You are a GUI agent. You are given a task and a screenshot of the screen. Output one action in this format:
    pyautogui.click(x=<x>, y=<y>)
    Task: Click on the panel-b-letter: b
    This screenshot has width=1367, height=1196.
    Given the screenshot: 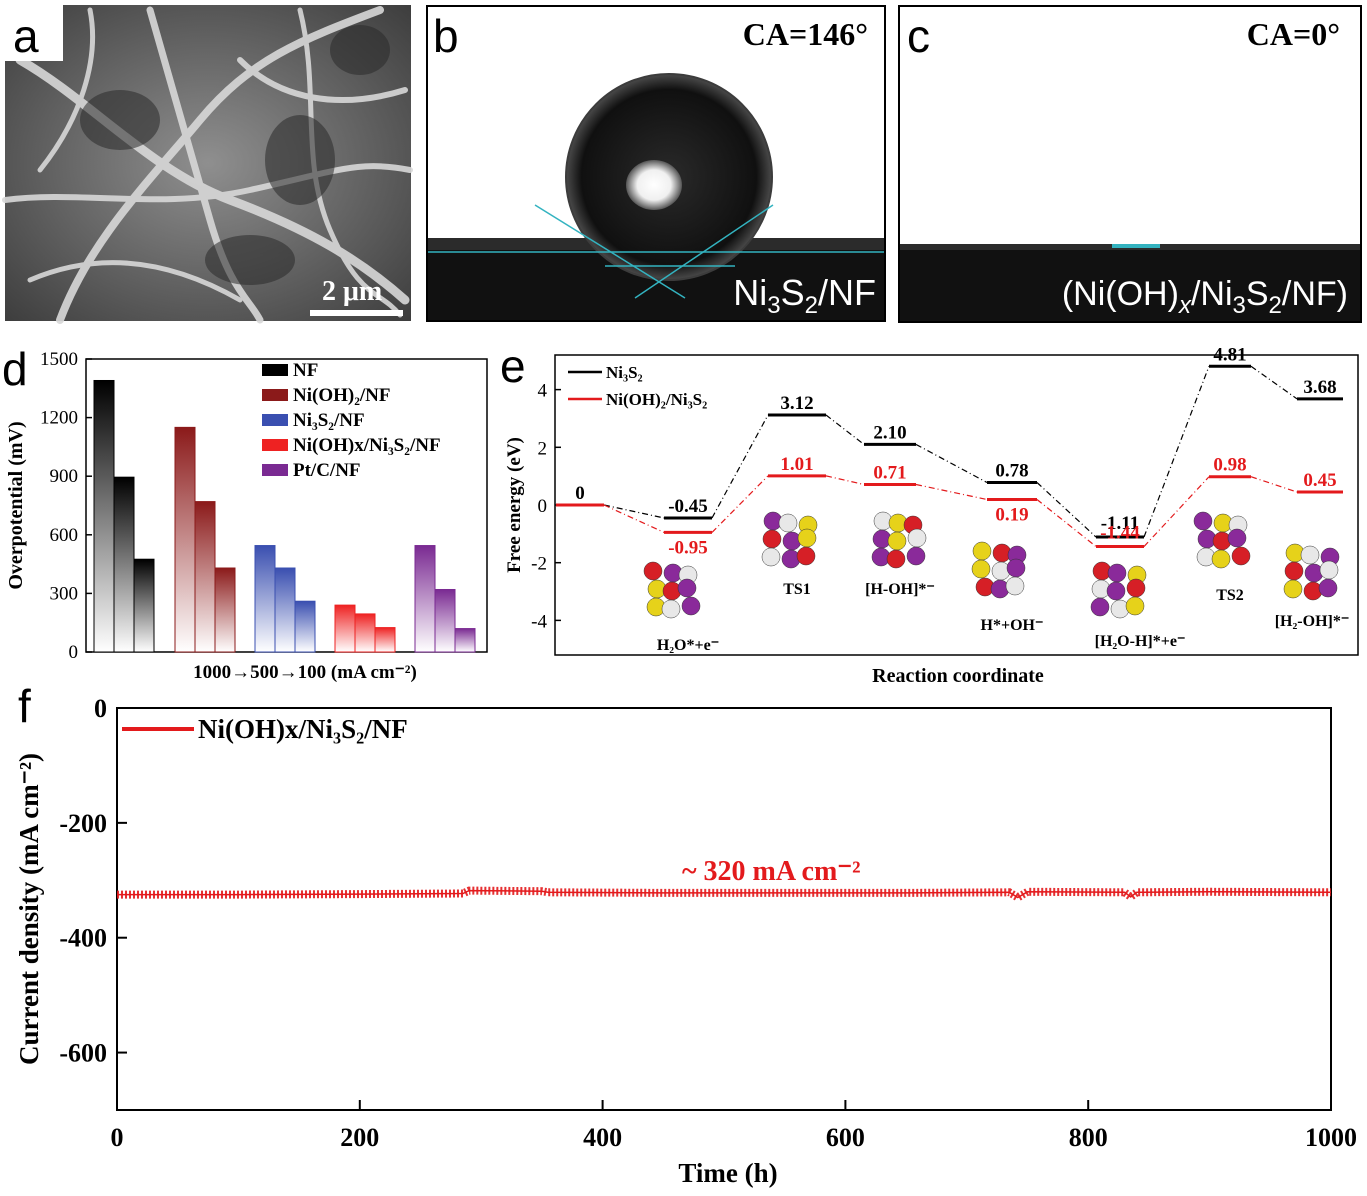 What is the action you would take?
    pyautogui.click(x=446, y=36)
    